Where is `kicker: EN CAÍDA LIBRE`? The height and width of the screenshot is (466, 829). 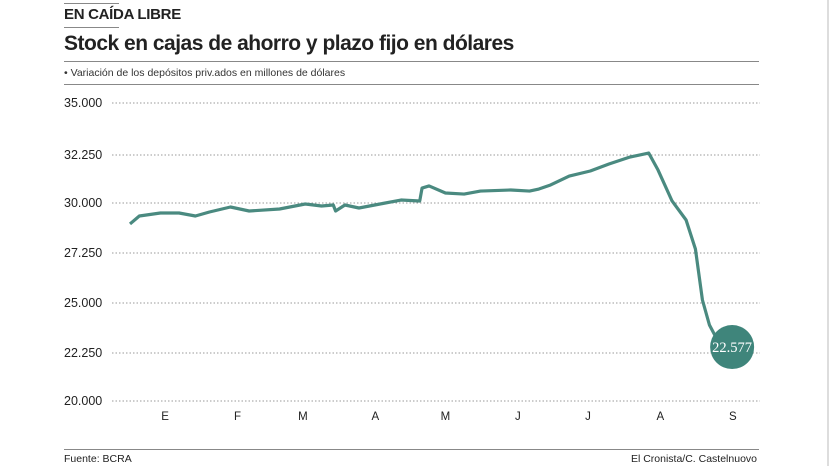 kicker: EN CAÍDA LIBRE is located at coordinates (122, 14).